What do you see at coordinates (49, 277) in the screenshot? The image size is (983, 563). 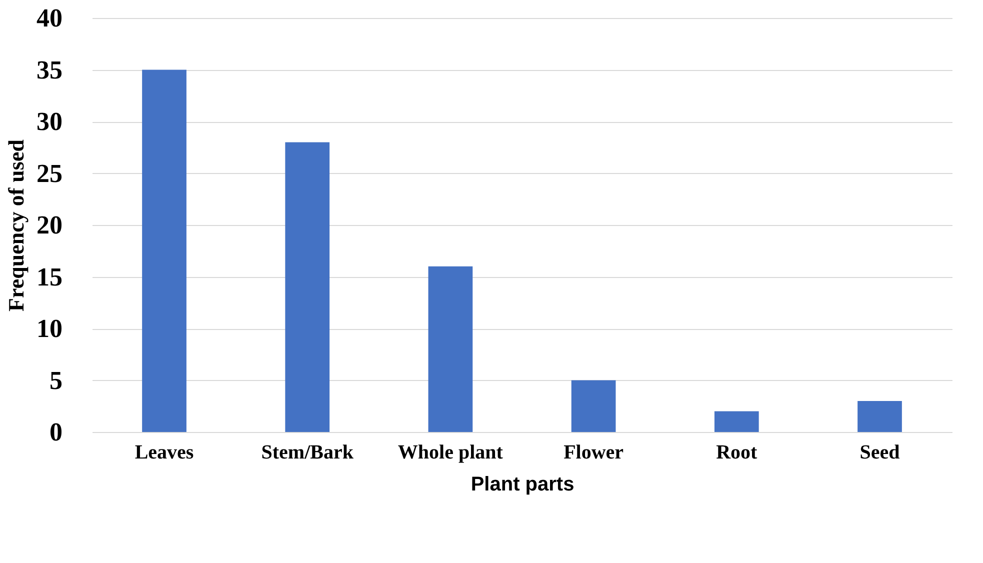 I see `y-tick-label: 15` at bounding box center [49, 277].